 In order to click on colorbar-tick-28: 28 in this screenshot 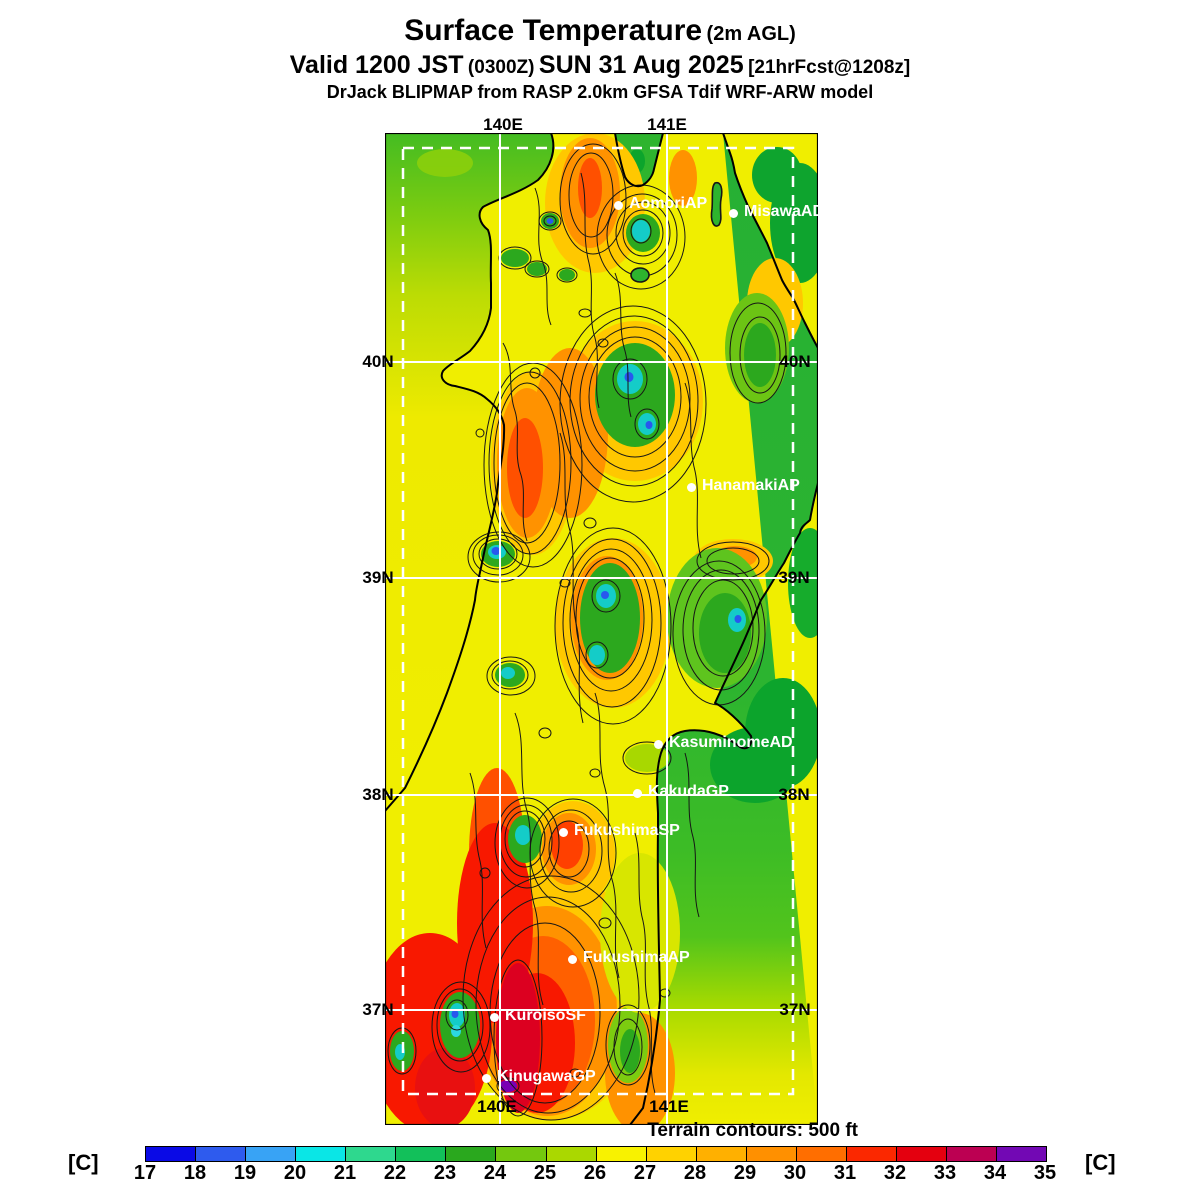, I will do `click(695, 1173)`.